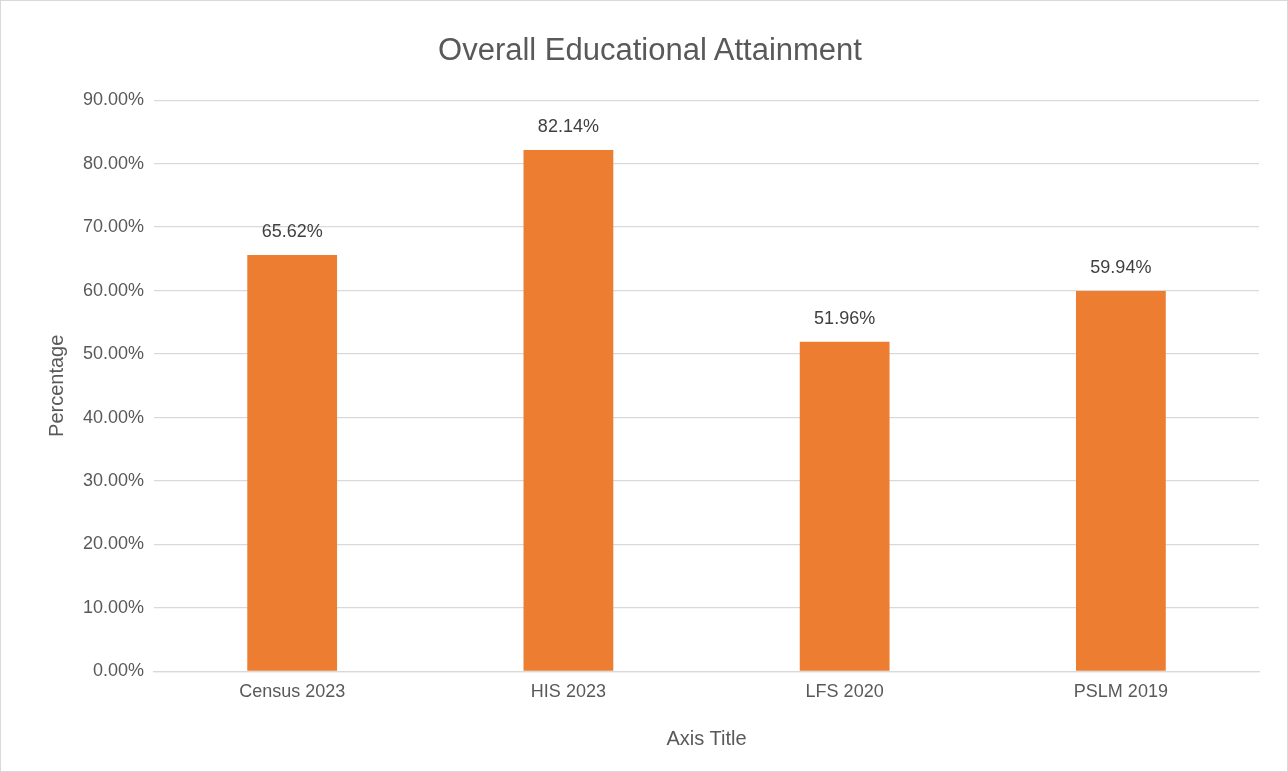 This screenshot has height=772, width=1288. I want to click on y-tick-label: 60.00%, so click(113, 289).